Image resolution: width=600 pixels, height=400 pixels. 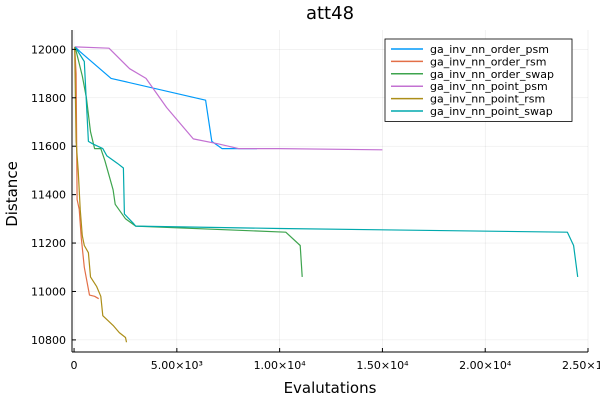 I want to click on series-line-ga_inv_nn_order_rsm, so click(x=87, y=173).